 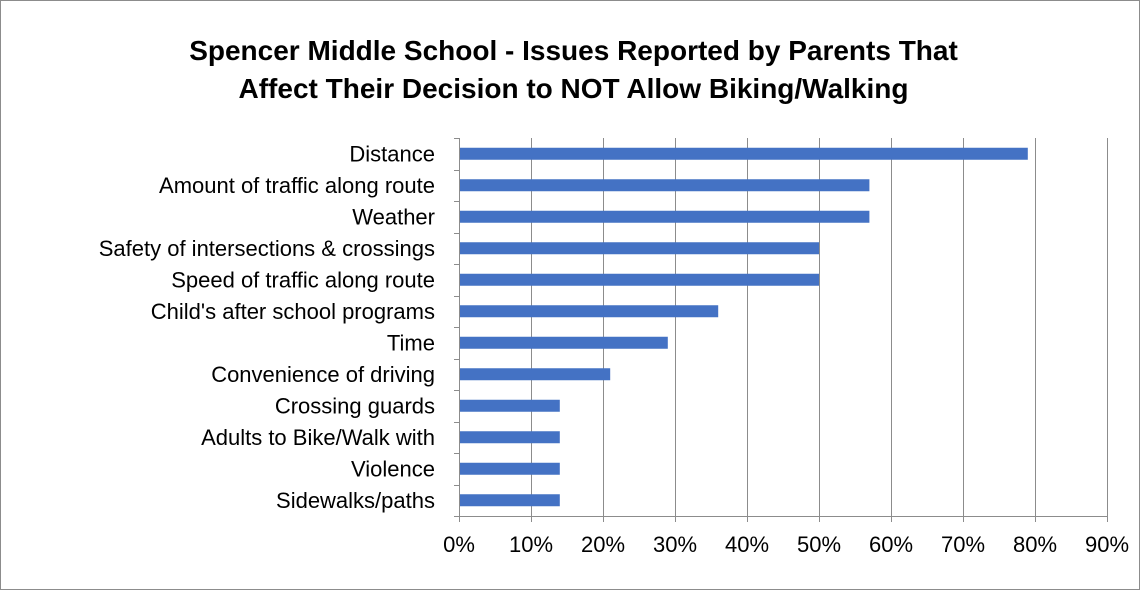 What do you see at coordinates (355, 500) in the screenshot?
I see `category-label: Sidewalks/paths` at bounding box center [355, 500].